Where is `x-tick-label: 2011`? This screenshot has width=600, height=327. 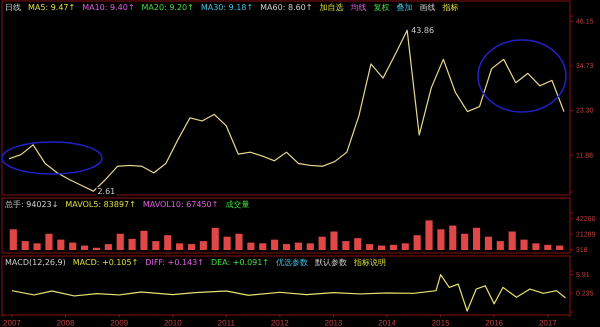
x-tick-label: 2011 is located at coordinates (227, 322).